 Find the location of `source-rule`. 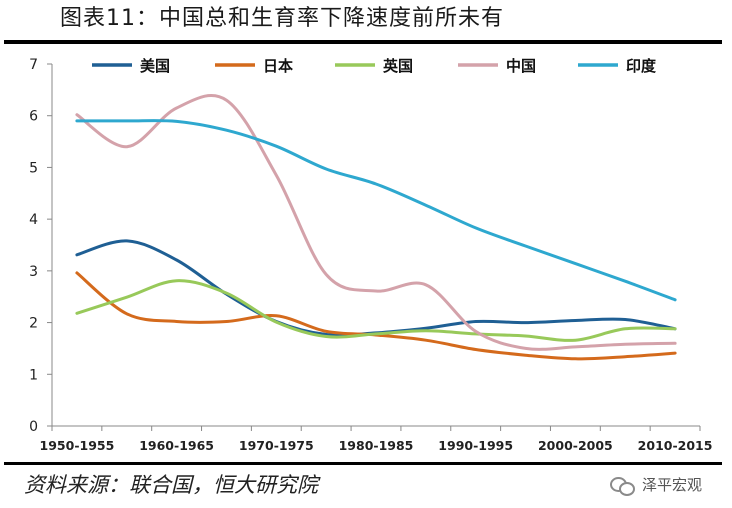

source-rule is located at coordinates (363, 463).